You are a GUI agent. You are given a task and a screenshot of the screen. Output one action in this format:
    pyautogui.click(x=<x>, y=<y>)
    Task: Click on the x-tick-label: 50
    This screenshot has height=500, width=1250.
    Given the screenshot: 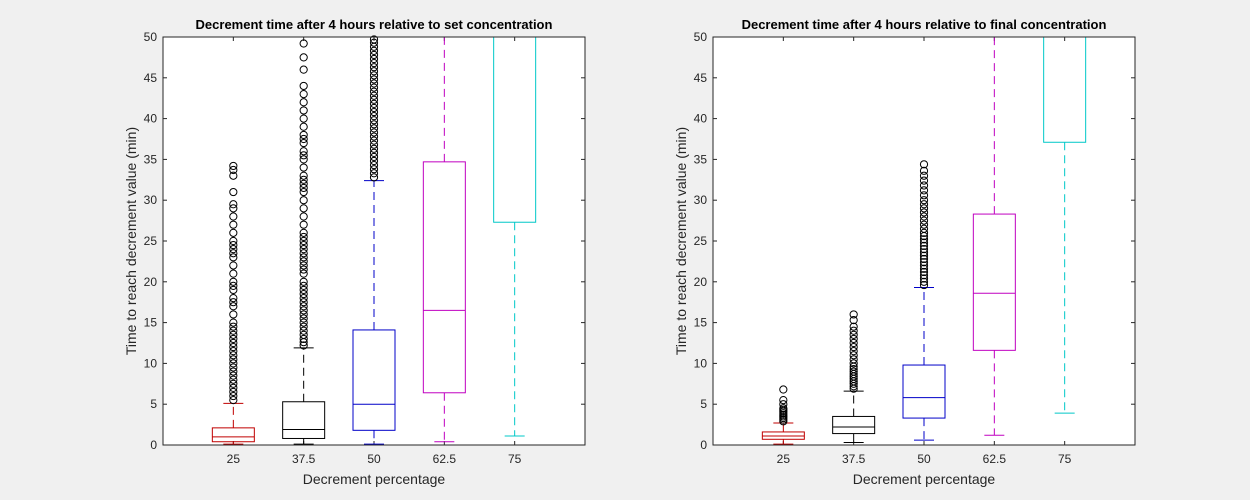 What is the action you would take?
    pyautogui.click(x=924, y=459)
    